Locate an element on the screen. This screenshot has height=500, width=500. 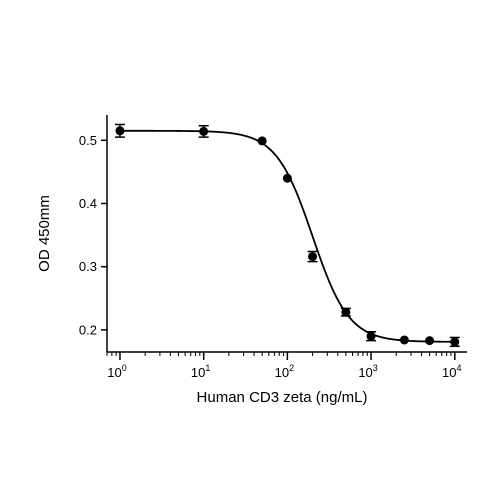
y-tick-label: 0.4 is located at coordinates (88, 203).